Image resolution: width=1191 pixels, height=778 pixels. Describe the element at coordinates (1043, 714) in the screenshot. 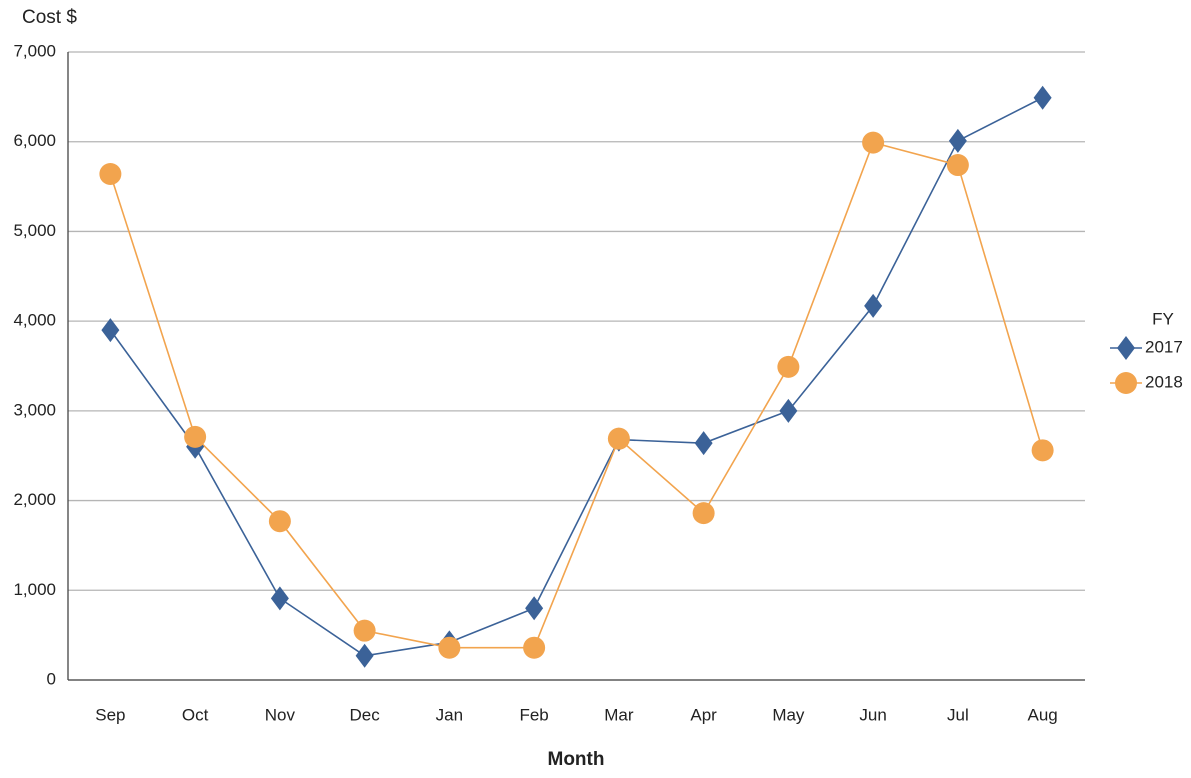

I see `x-tick-label: Aug` at that location.